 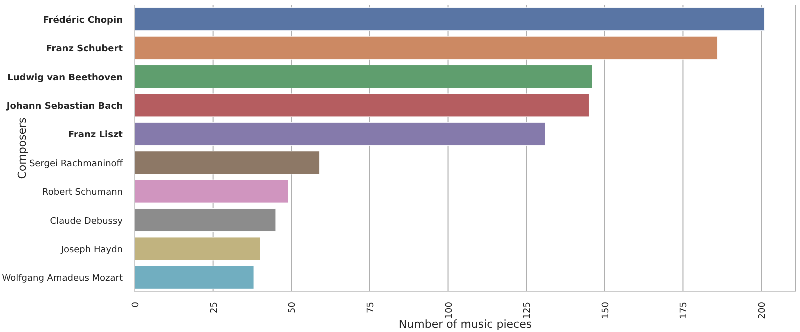 What do you see at coordinates (64, 107) in the screenshot?
I see `y-tick-label: Johann Sebastian Bach` at bounding box center [64, 107].